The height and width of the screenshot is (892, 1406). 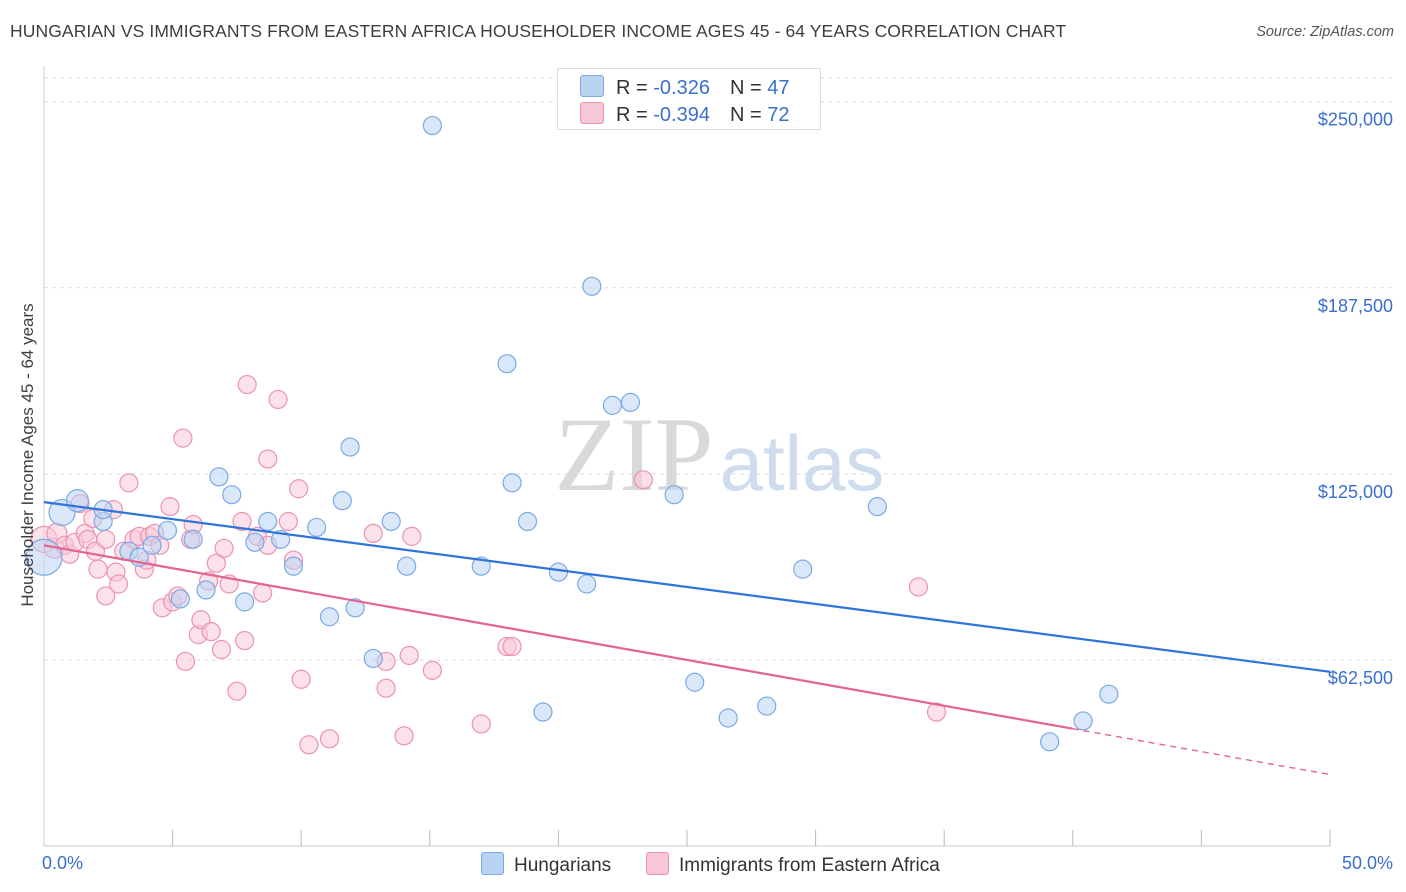 I want to click on eastern-africa-trend-extension, so click(x=1201, y=752).